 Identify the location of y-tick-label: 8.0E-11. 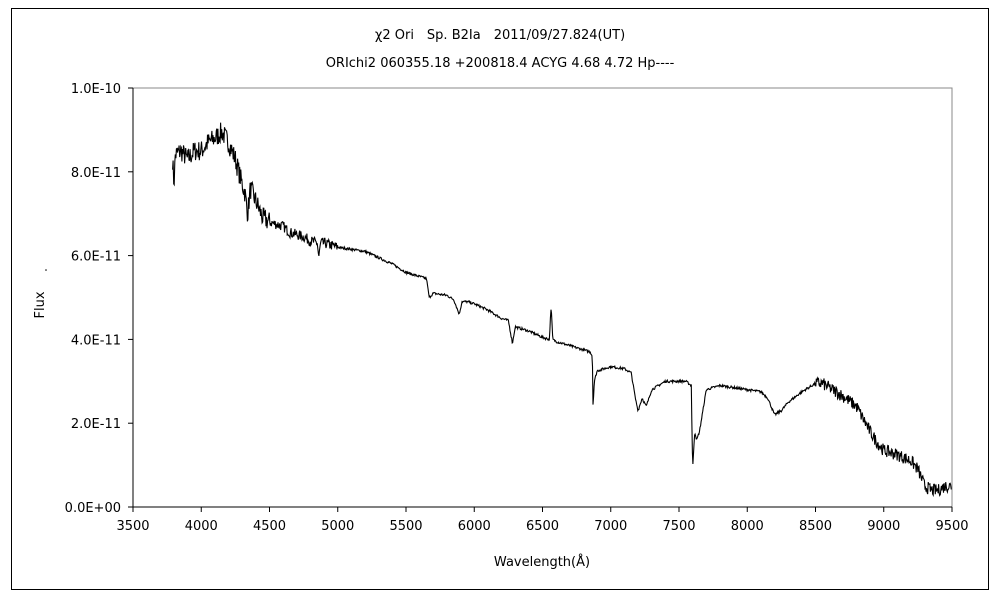
(96, 173).